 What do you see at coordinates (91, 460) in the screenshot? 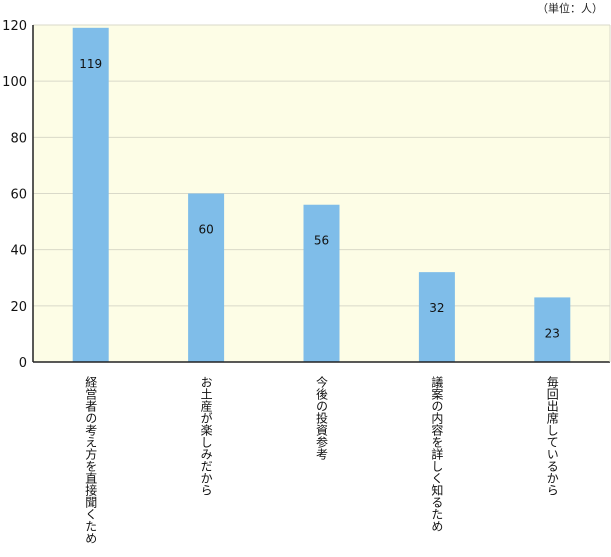
I see `category-label: 経営者の考え方を直接聞くため` at bounding box center [91, 460].